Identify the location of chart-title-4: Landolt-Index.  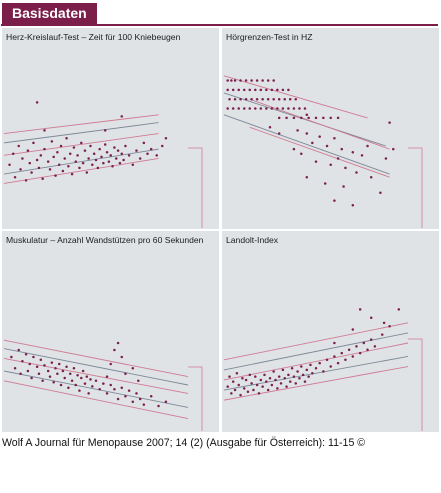
(252, 240).